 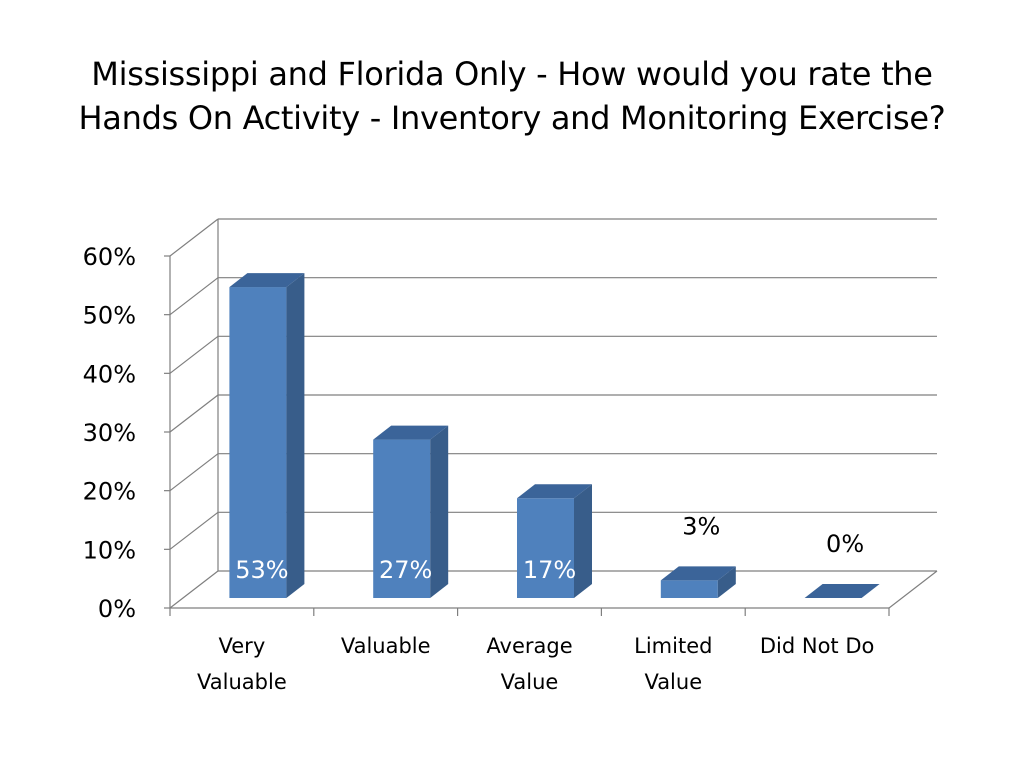 What do you see at coordinates (405, 570) in the screenshot?
I see `data-label: 27%` at bounding box center [405, 570].